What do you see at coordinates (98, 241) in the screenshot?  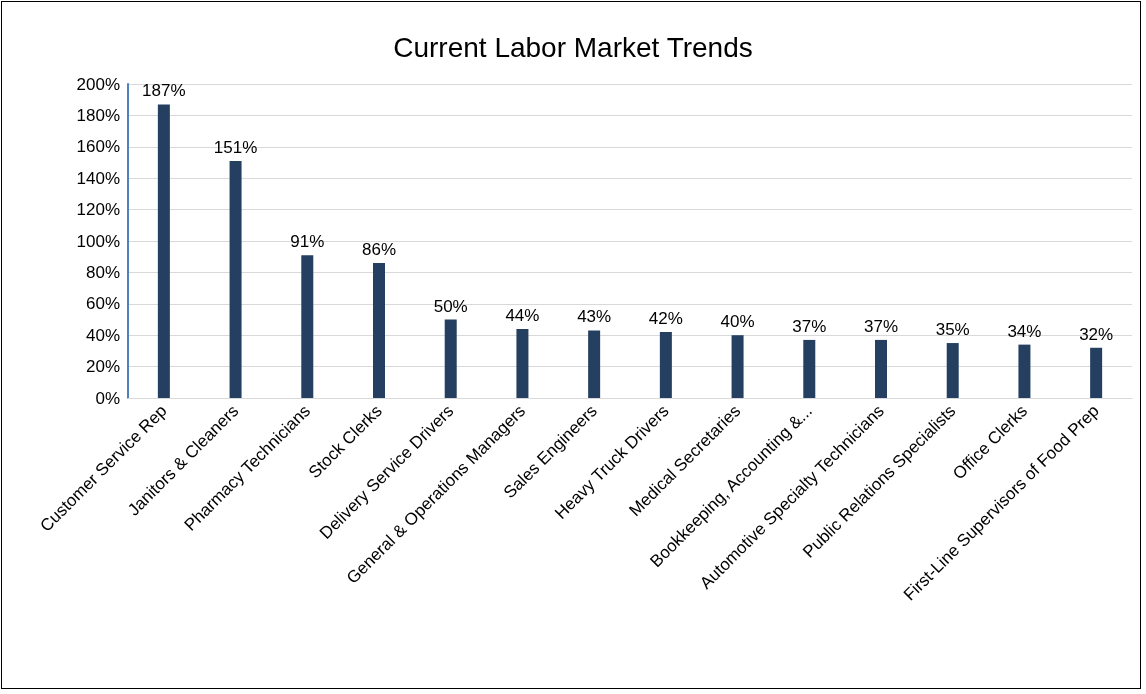 I see `y-tick-label: 100%` at bounding box center [98, 241].